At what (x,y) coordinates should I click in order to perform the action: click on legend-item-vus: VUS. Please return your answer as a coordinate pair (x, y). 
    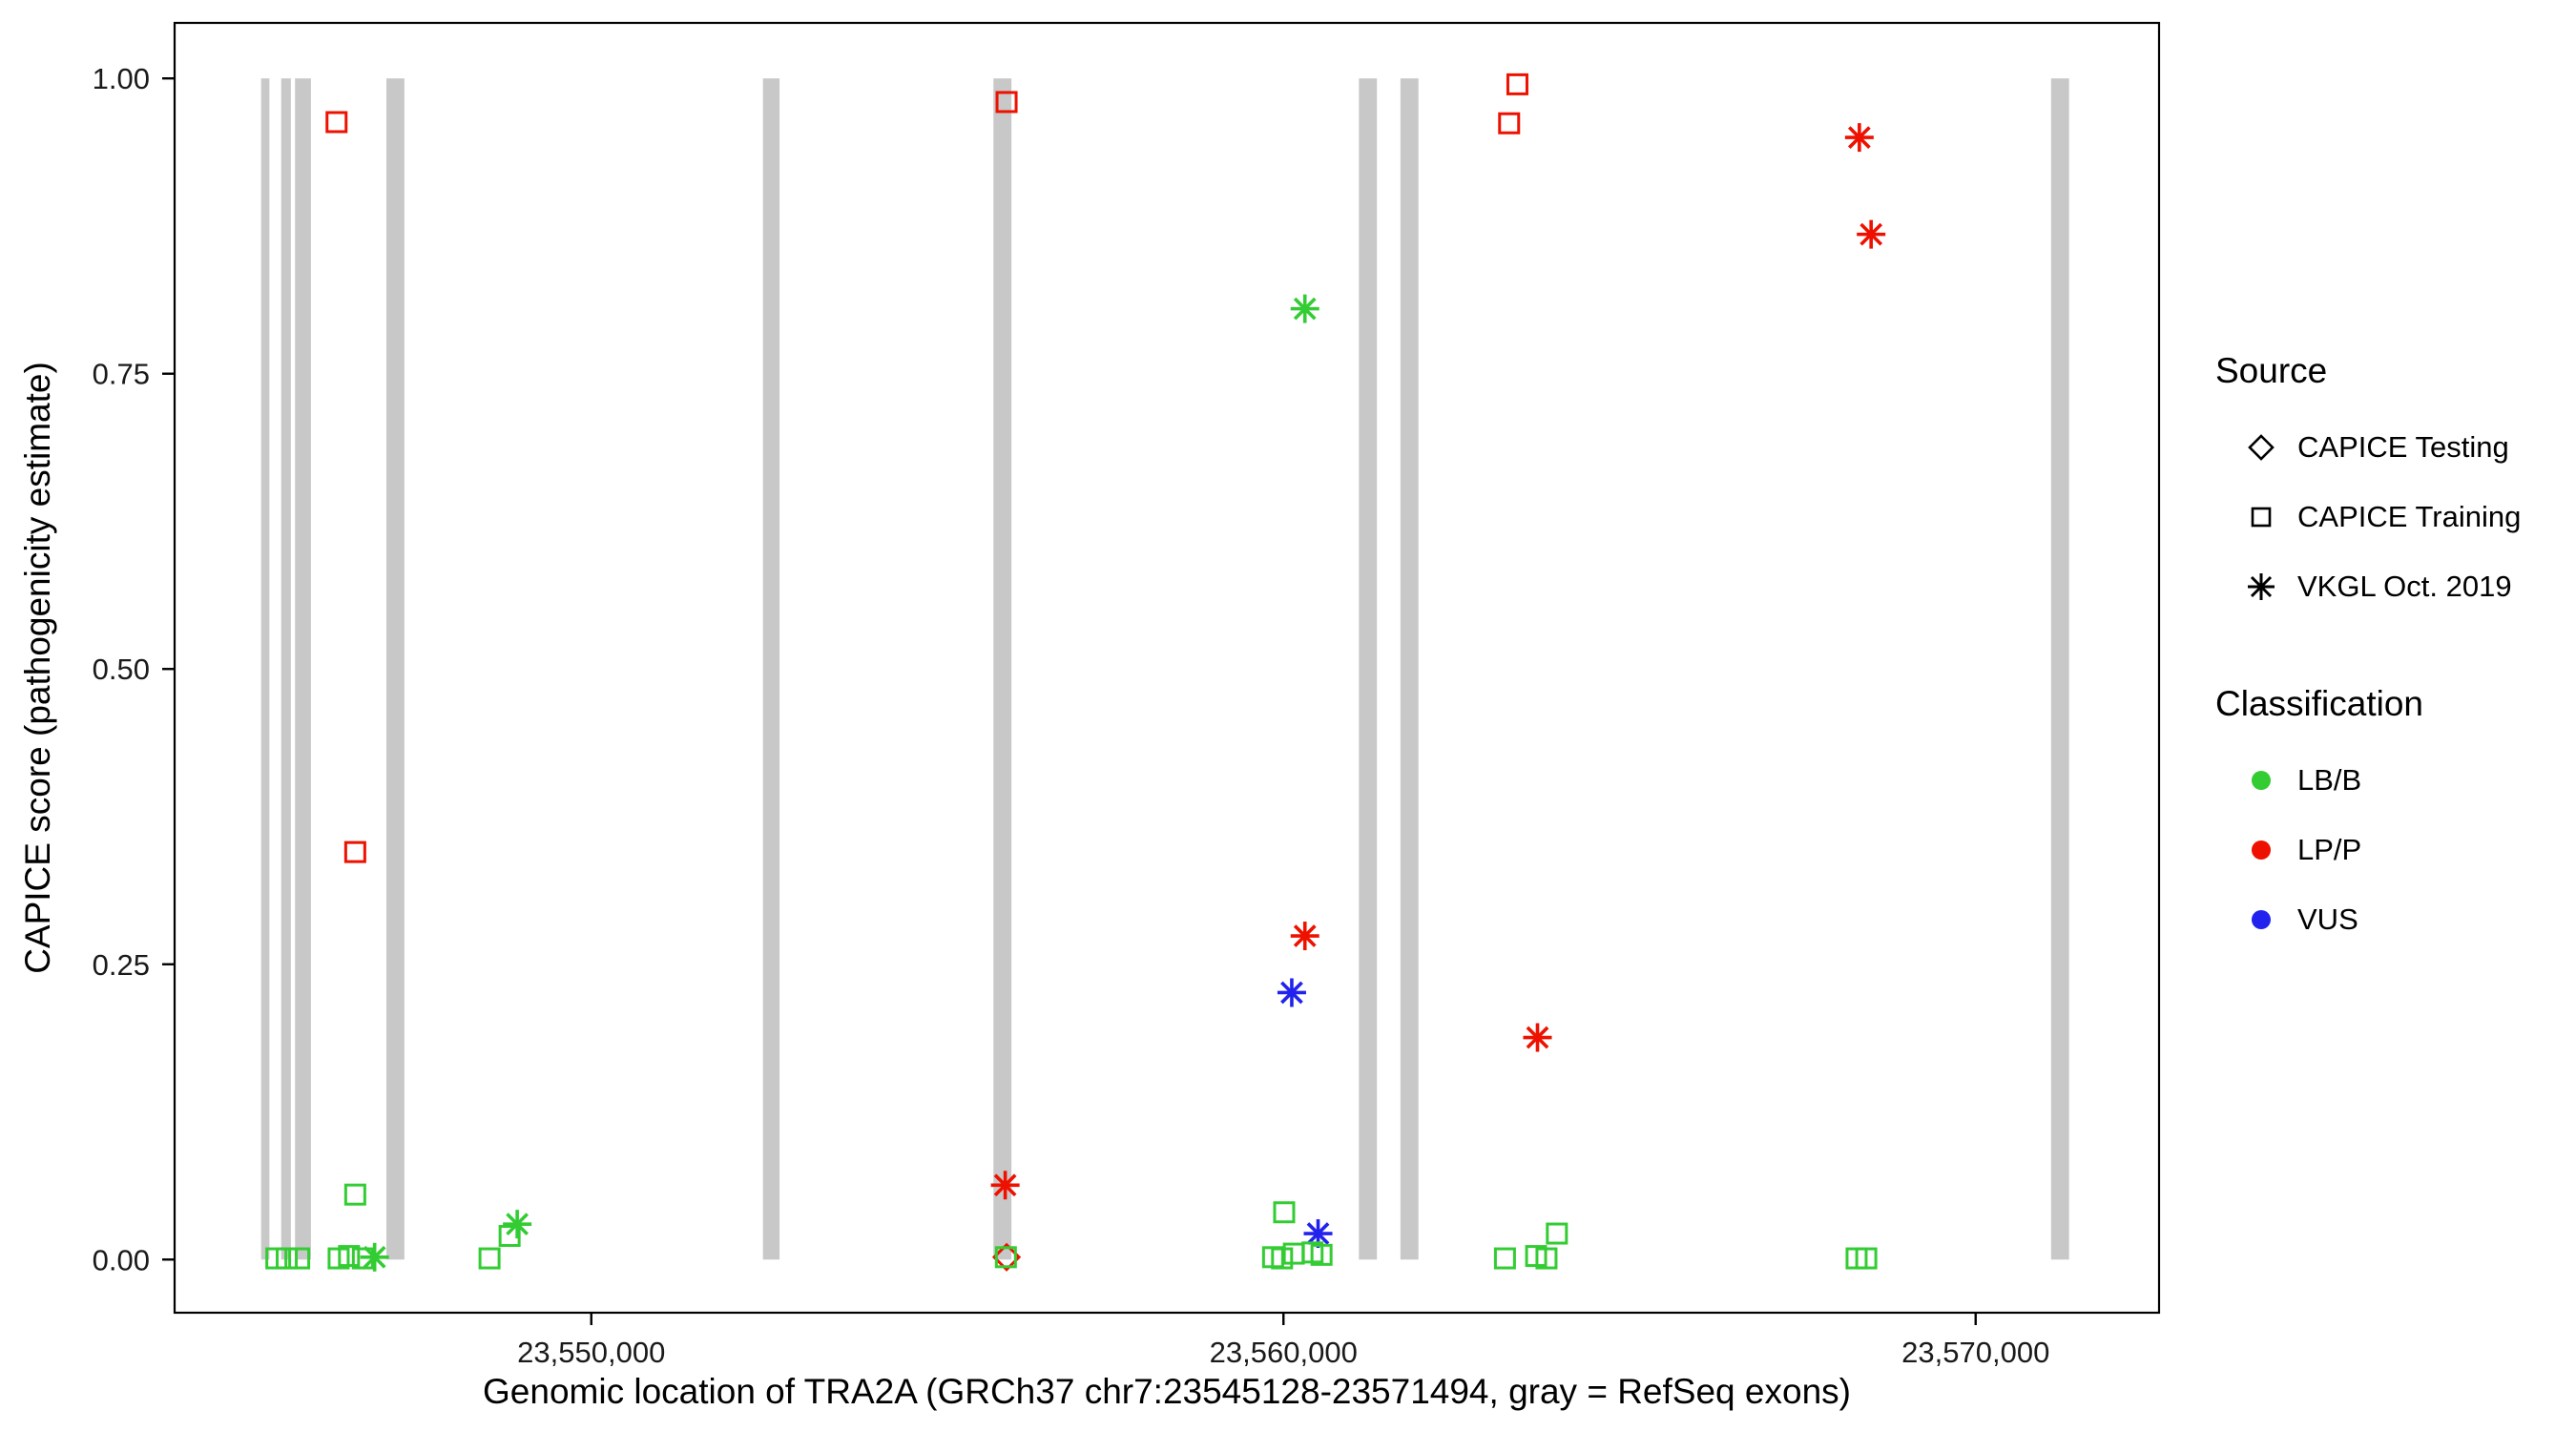
    Looking at the image, I should click on (2391, 919).